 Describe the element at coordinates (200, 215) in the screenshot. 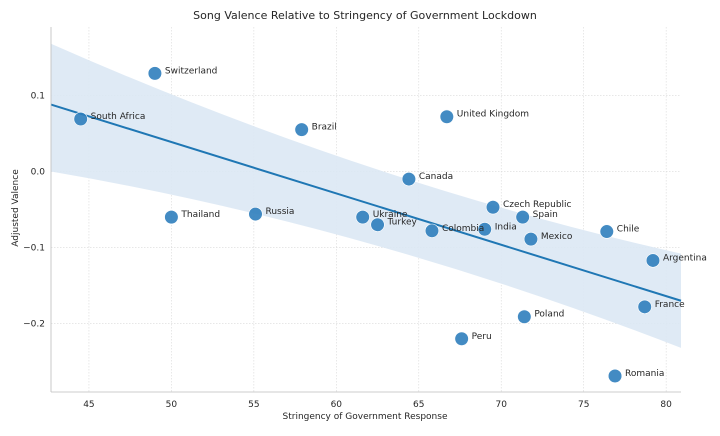

I see `point-label: Thailand` at that location.